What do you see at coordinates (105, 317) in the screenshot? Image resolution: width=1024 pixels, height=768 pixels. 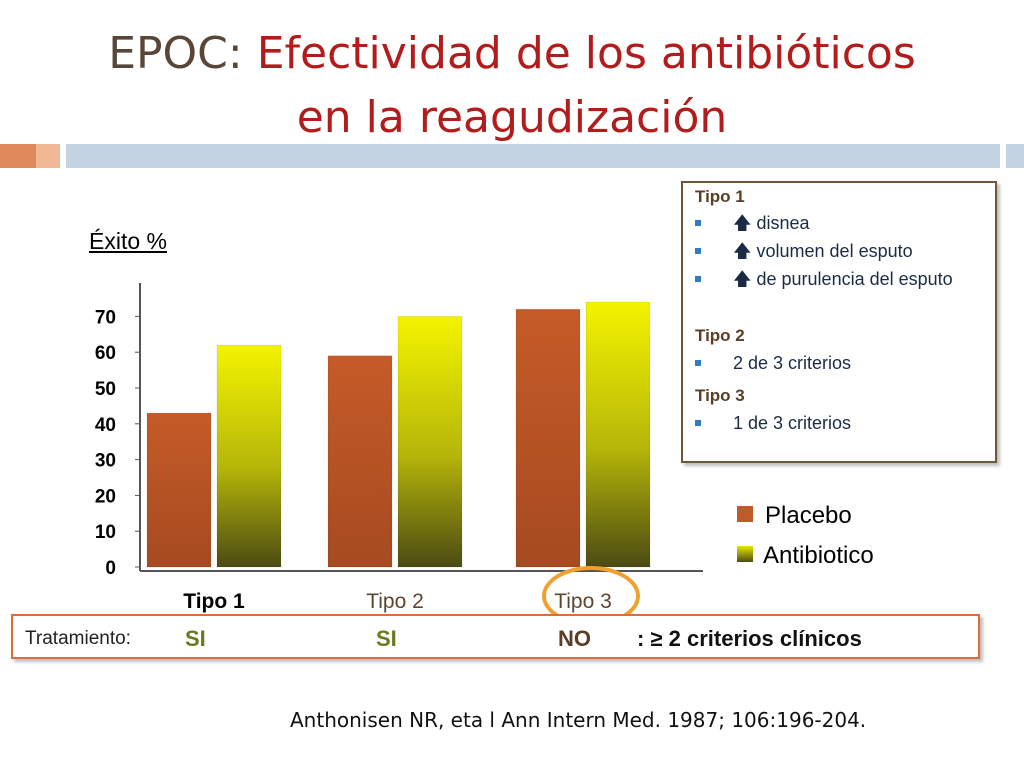 I see `y-tick-label: 70` at bounding box center [105, 317].